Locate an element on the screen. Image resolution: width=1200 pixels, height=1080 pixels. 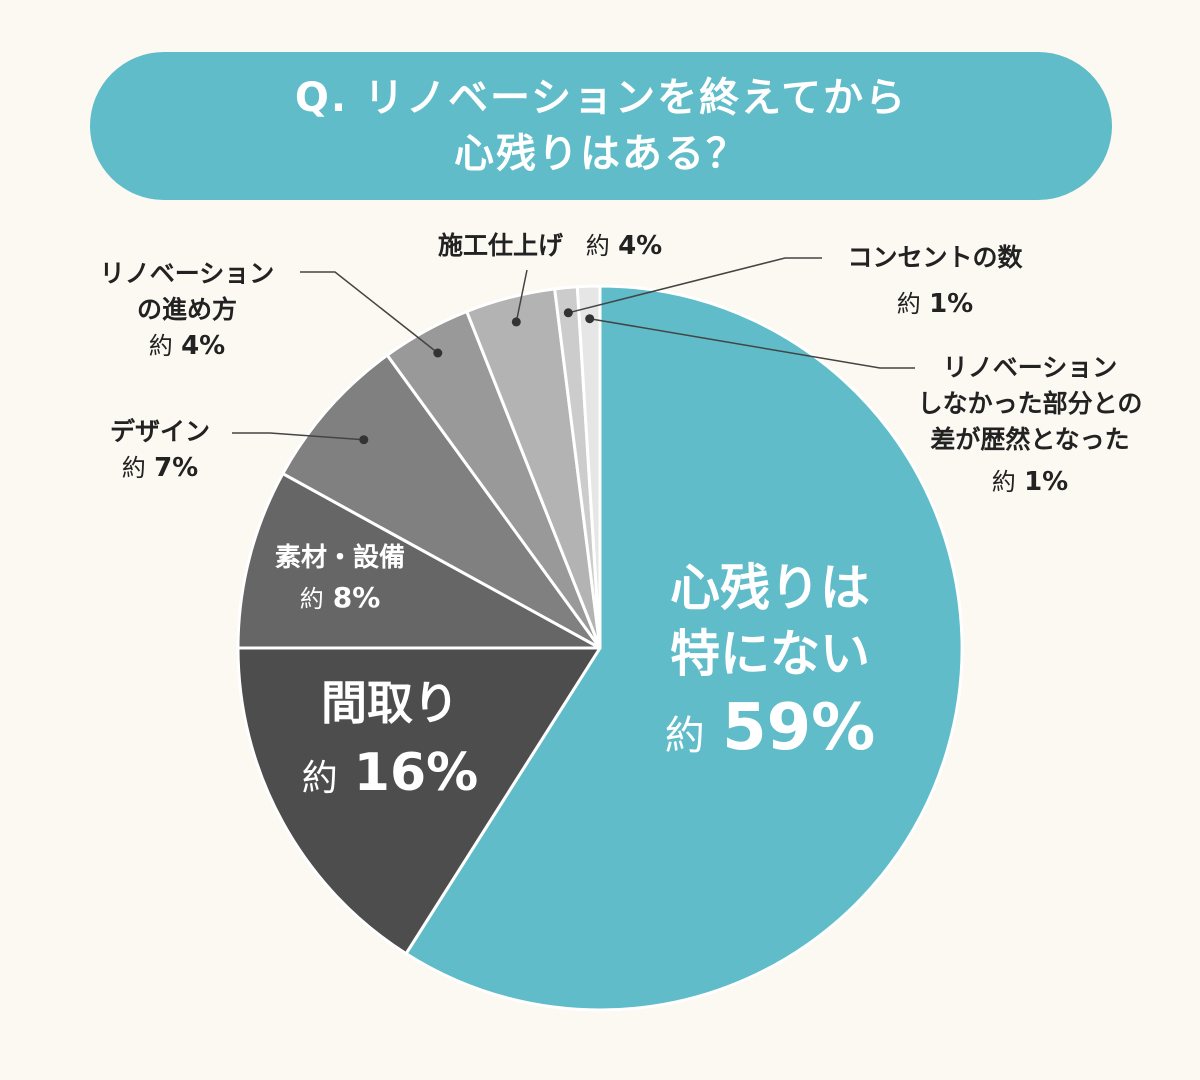
slice-prefix-consent: 約 is located at coordinates (908, 304).